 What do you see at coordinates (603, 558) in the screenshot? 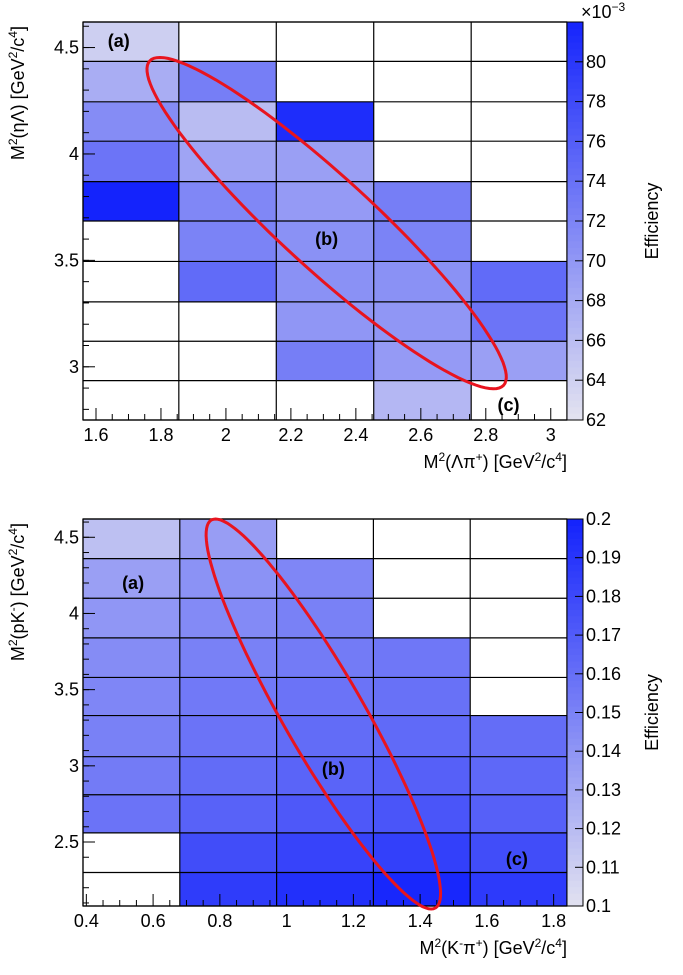
I see `colorbar-tick-label: 0.19` at bounding box center [603, 558].